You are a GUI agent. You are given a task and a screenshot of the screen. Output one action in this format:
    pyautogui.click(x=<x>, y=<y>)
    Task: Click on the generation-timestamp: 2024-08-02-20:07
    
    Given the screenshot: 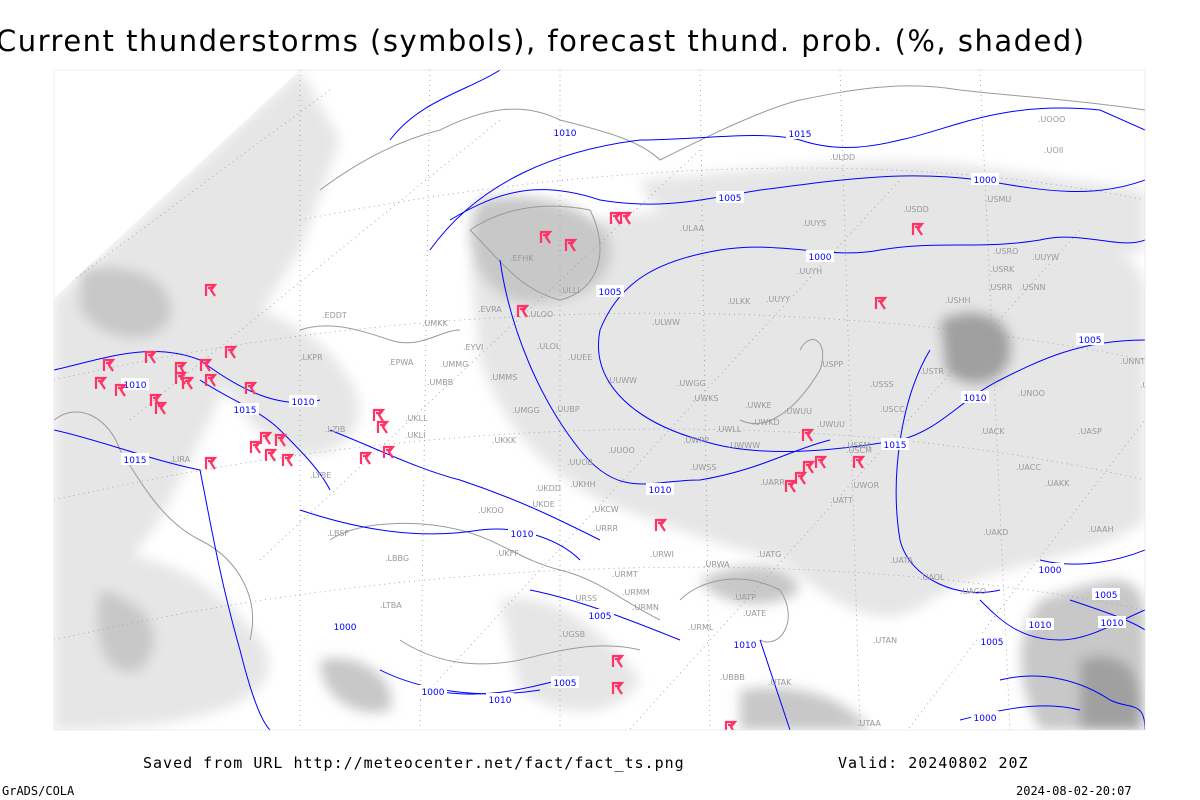 What is the action you would take?
    pyautogui.click(x=1074, y=791)
    